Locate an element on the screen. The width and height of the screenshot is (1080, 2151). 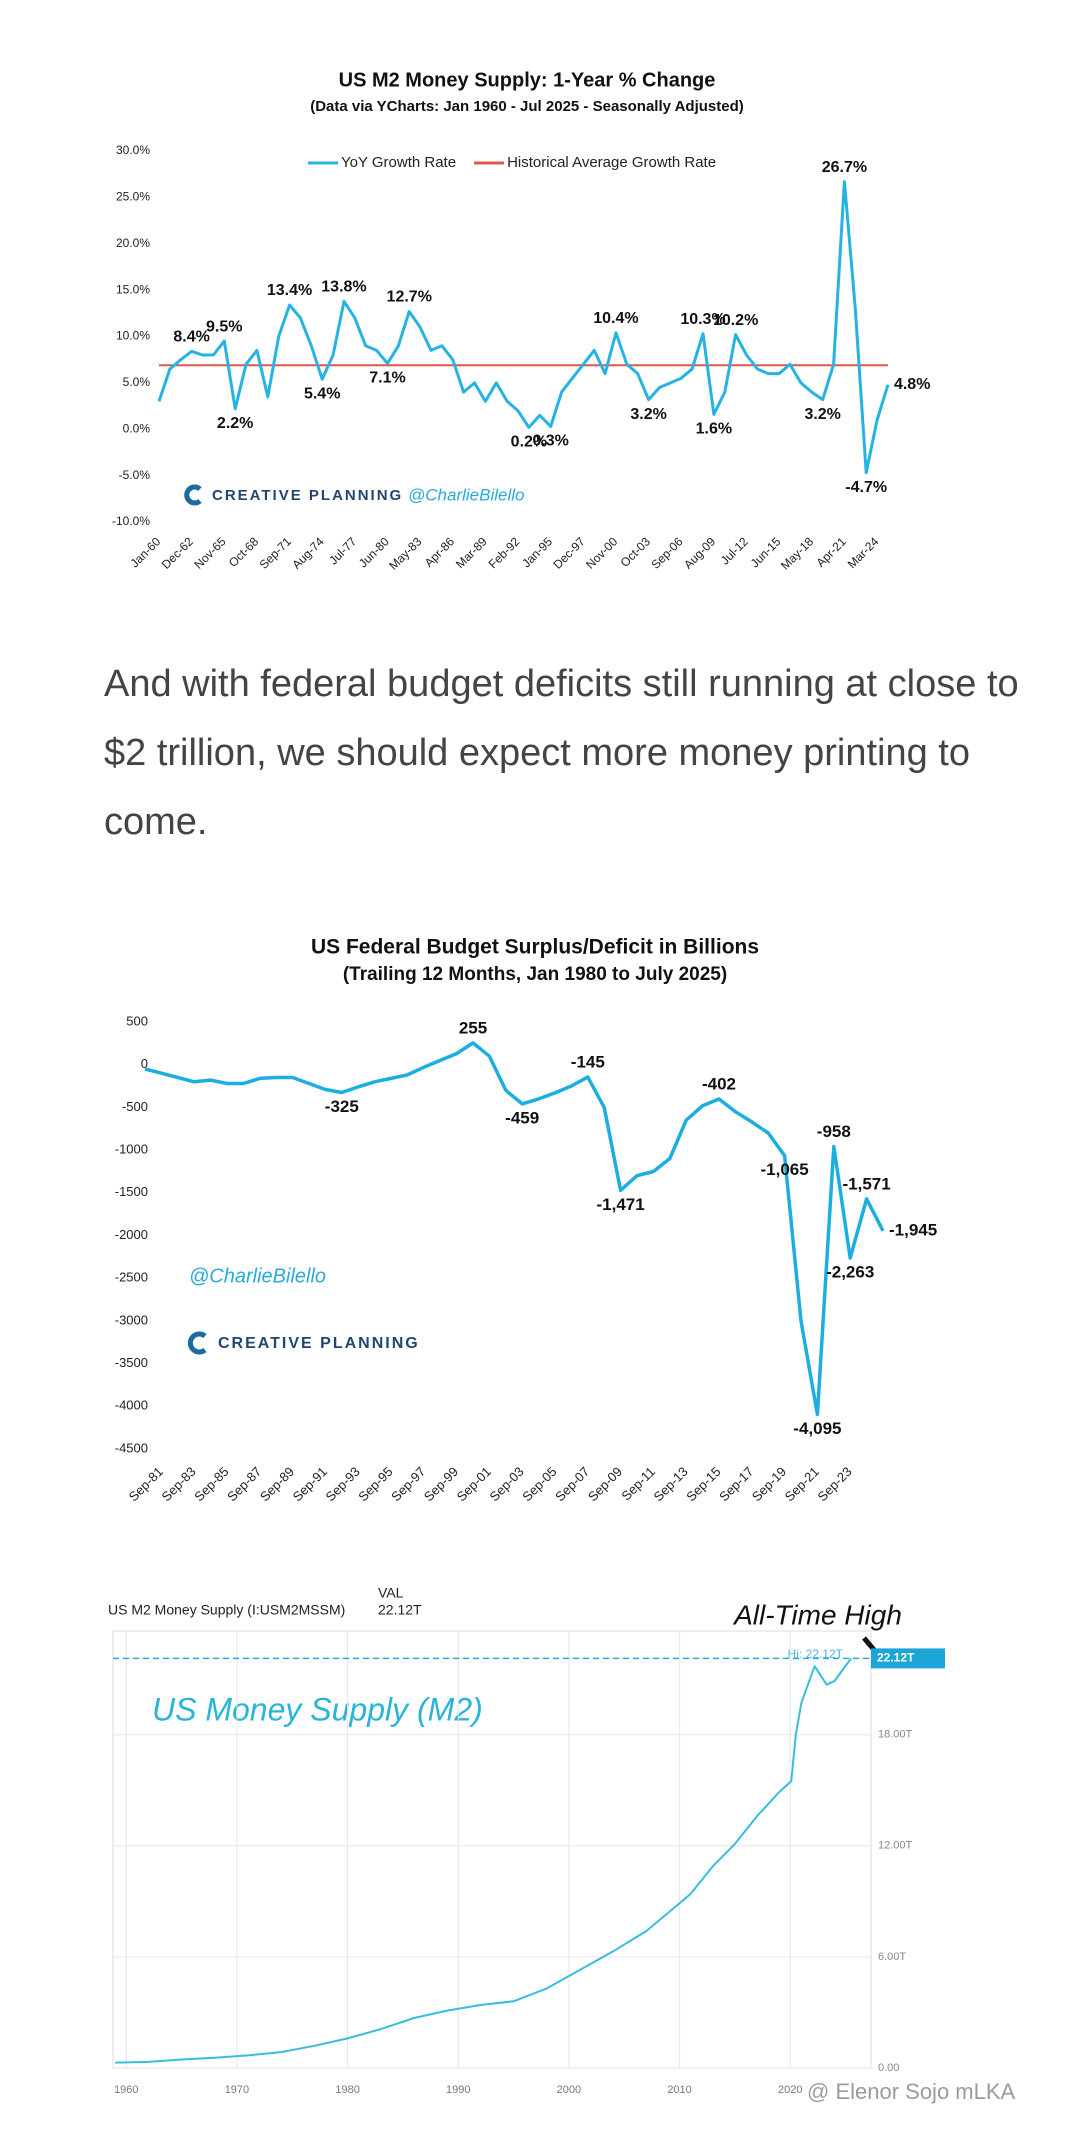
x-tick-label: Sep-21 is located at coordinates (802, 1484).